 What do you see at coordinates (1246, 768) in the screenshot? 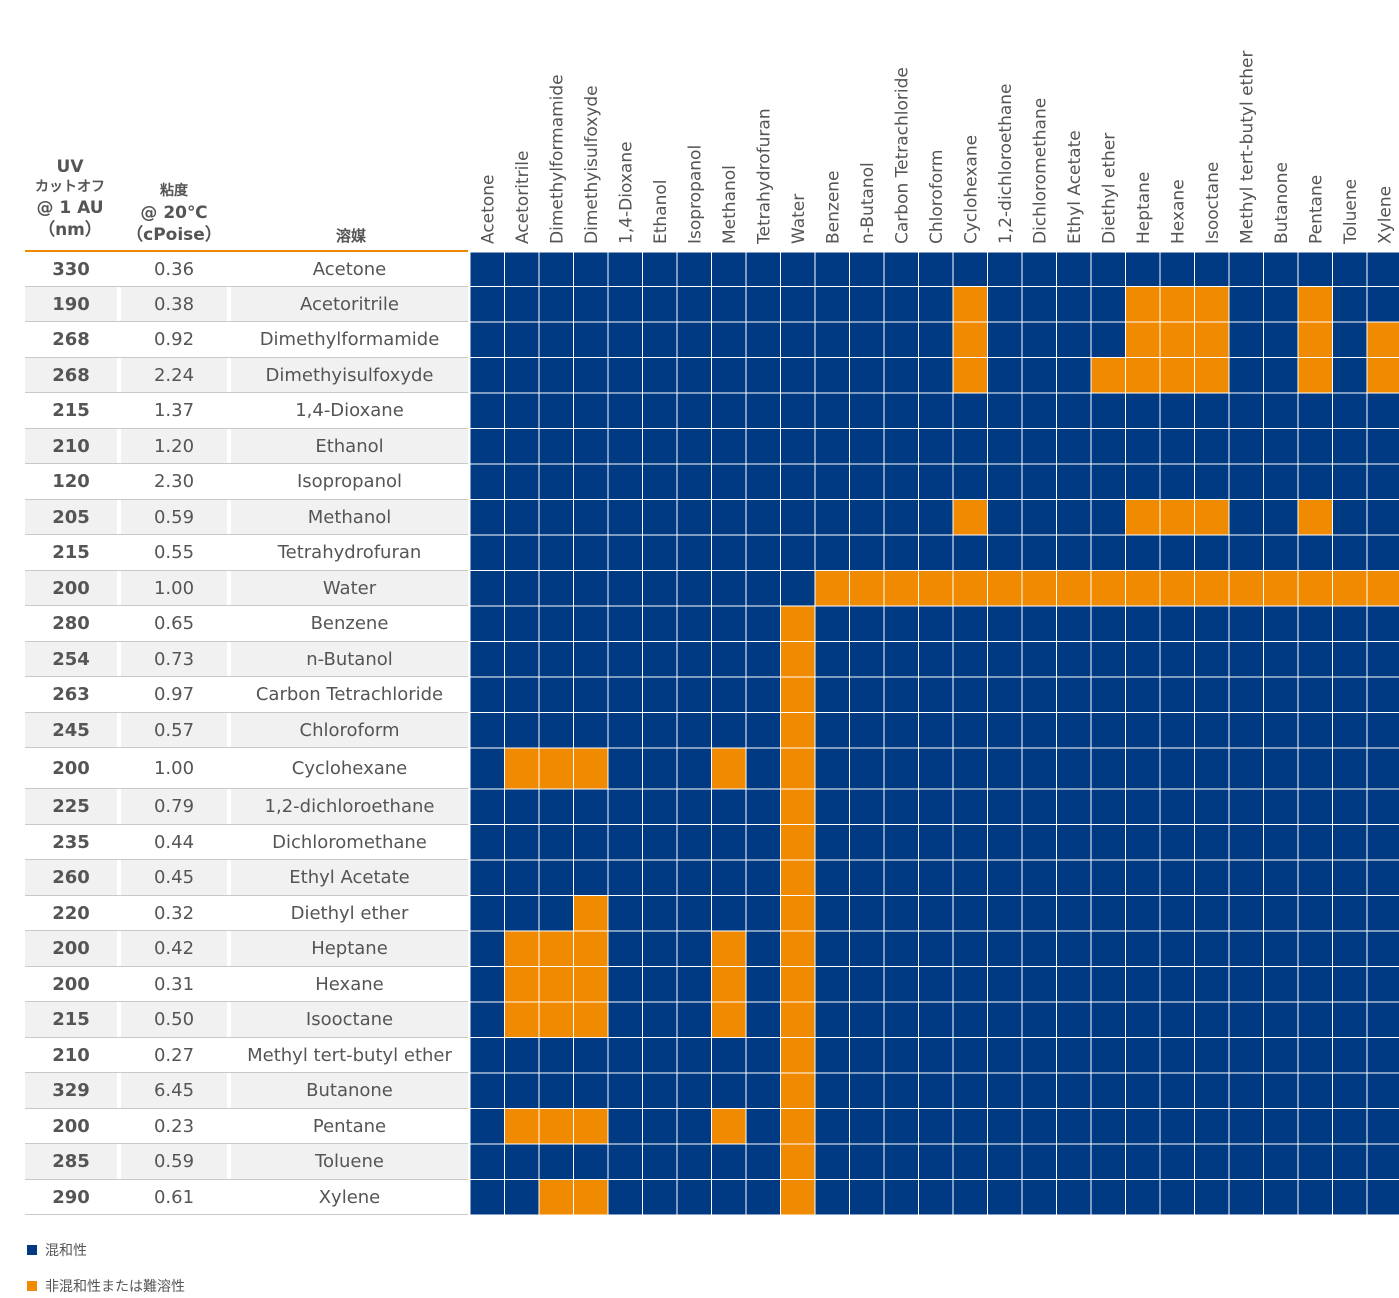
I see `matrix-cell-cyclohexane-methyl-tert-butyl-ether` at bounding box center [1246, 768].